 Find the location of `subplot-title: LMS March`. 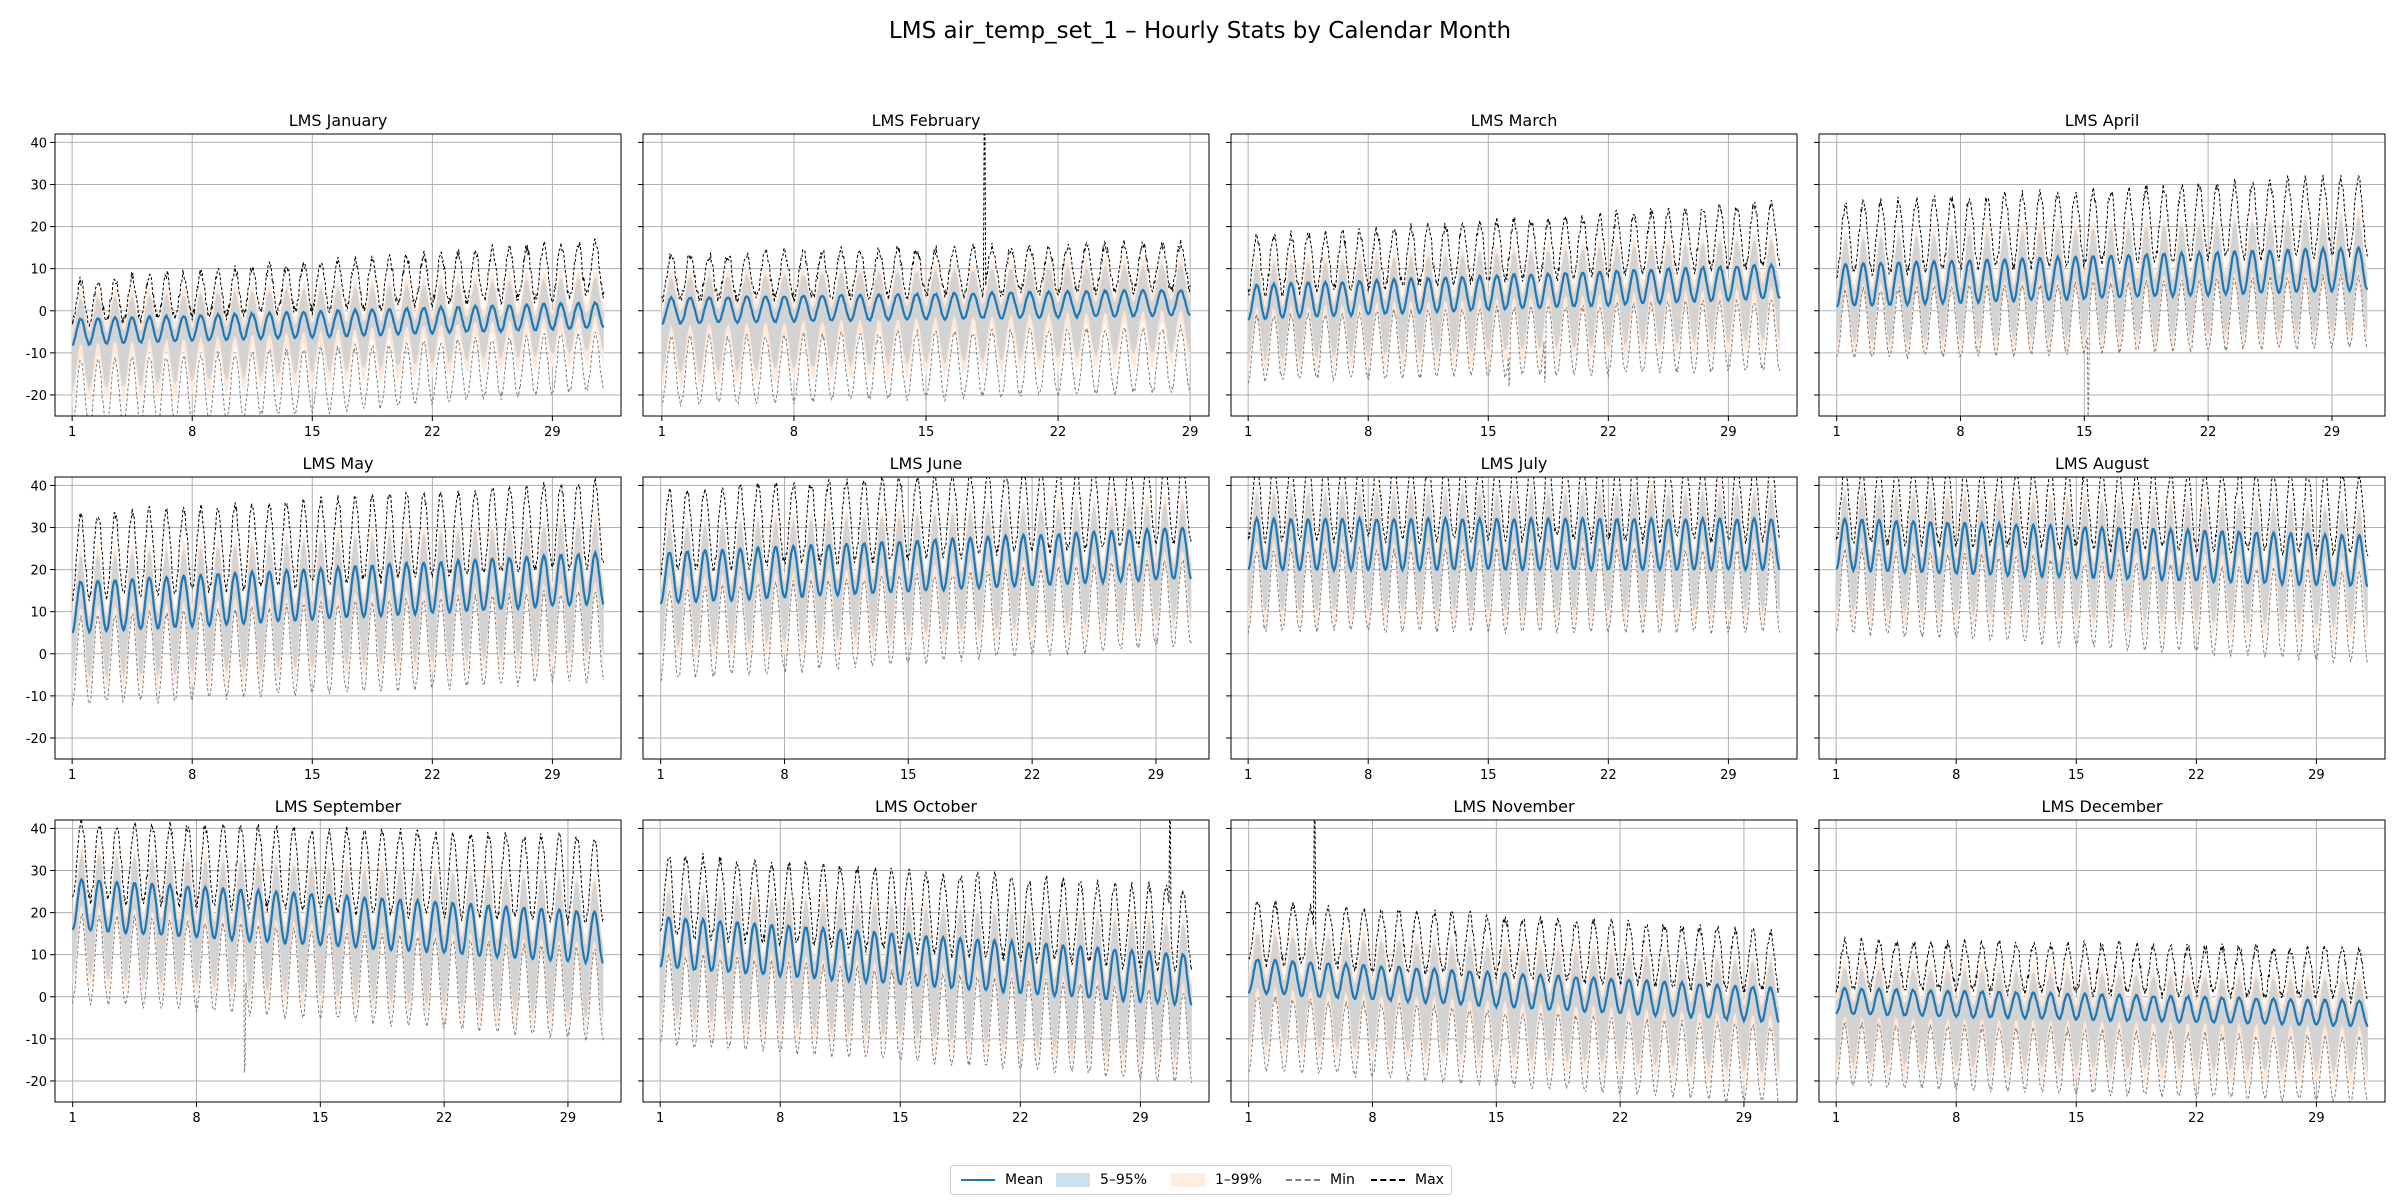

subplot-title: LMS March is located at coordinates (1514, 120).